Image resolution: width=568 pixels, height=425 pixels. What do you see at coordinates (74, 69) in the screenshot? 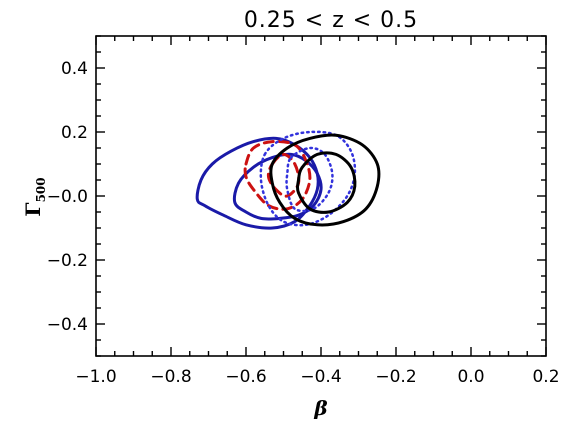
I see `y-tick-label: 0.4` at bounding box center [74, 69].